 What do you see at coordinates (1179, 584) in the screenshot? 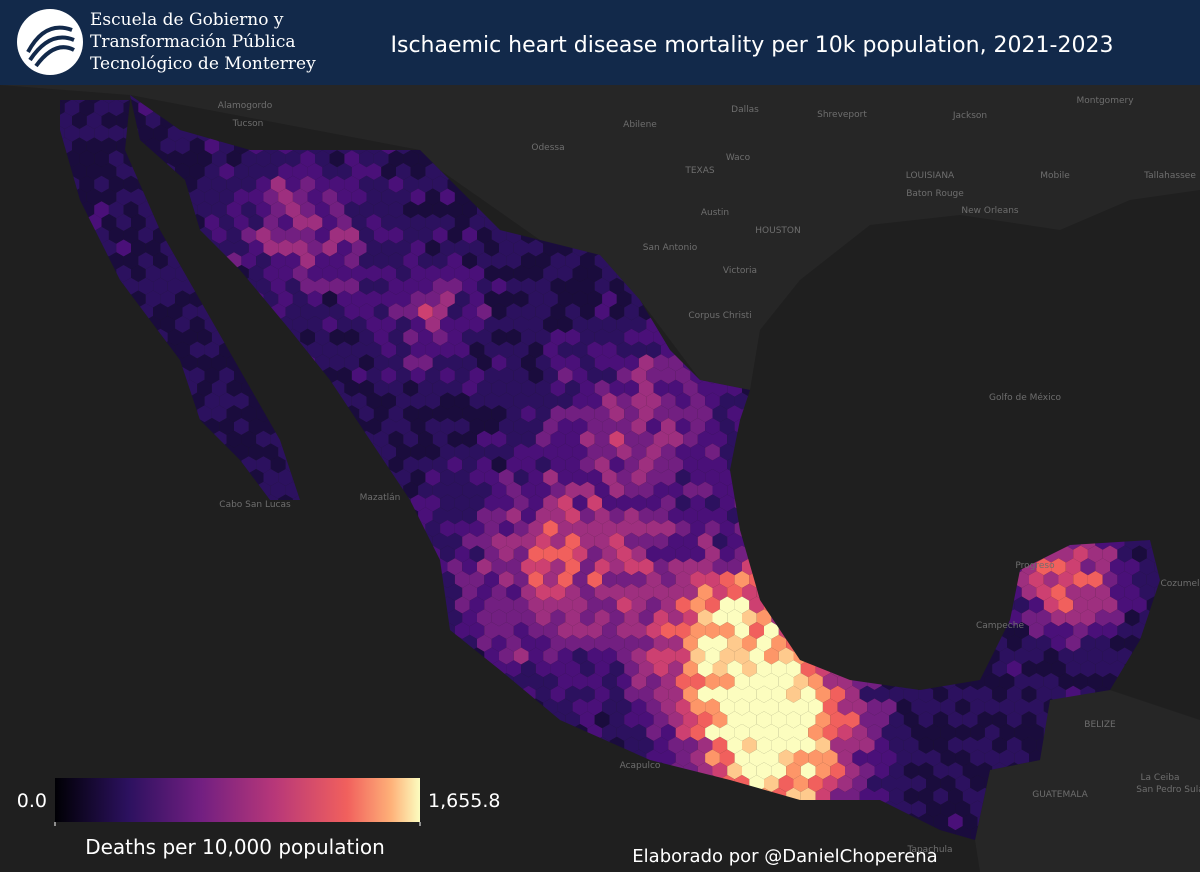
I see `place-label: Cozumel` at bounding box center [1179, 584].